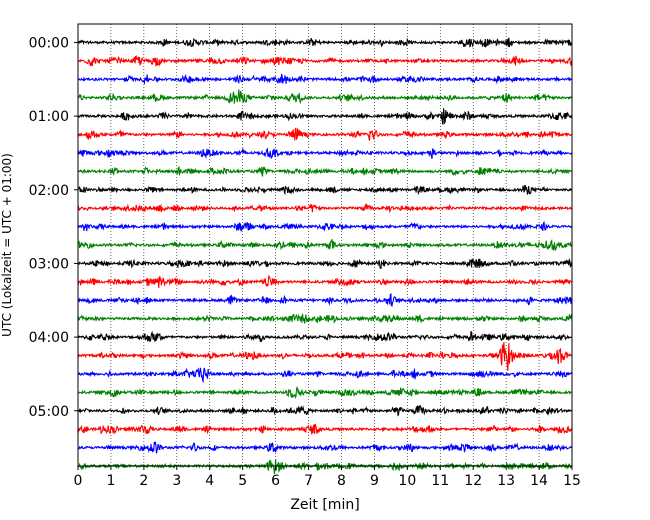 This screenshot has height=520, width=650. Describe the element at coordinates (143, 481) in the screenshot. I see `x-tick-label: 2` at that location.